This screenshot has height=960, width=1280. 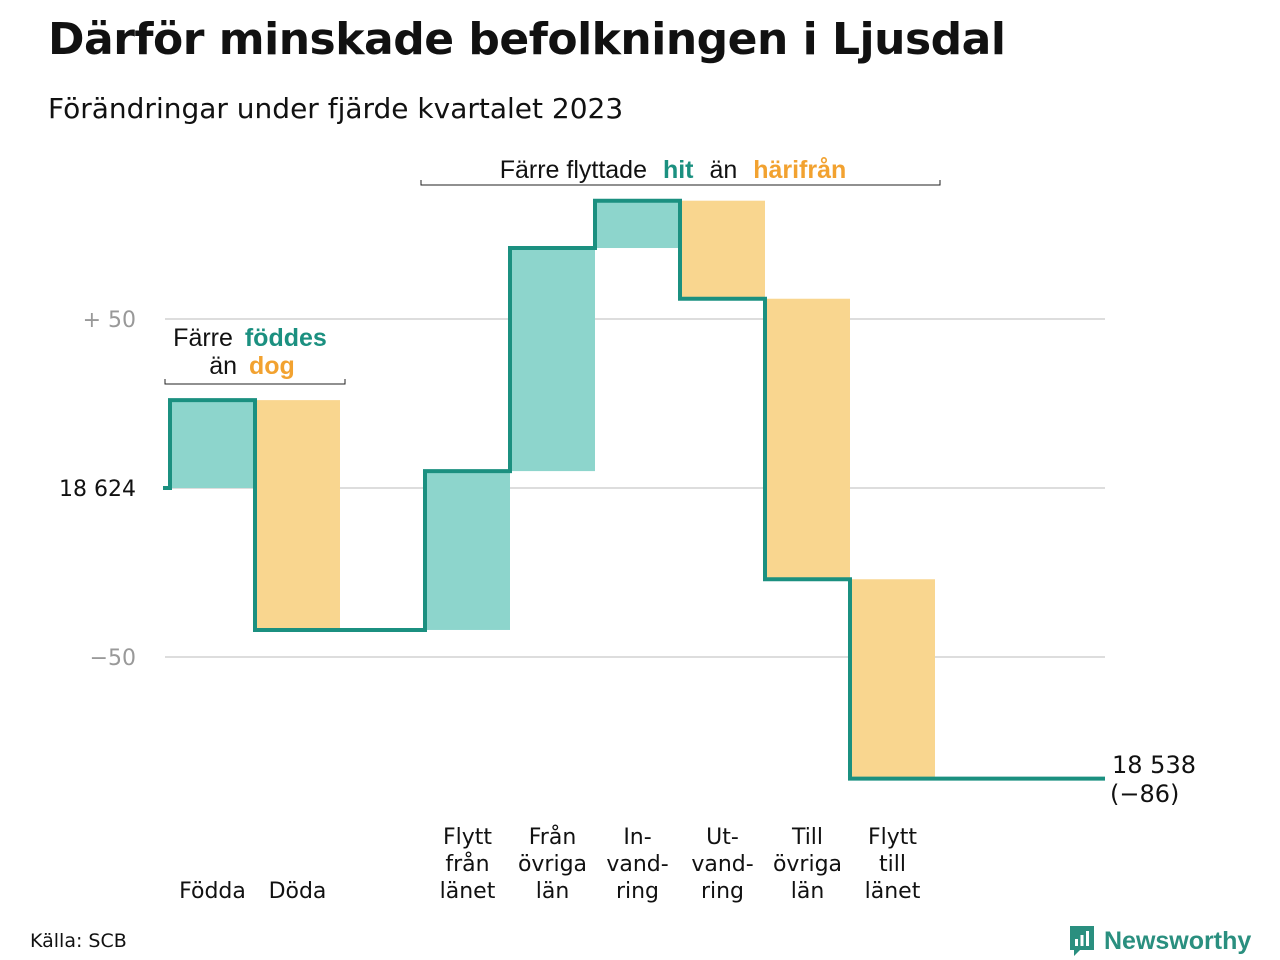 I want to click on bar-döda, so click(x=297, y=515).